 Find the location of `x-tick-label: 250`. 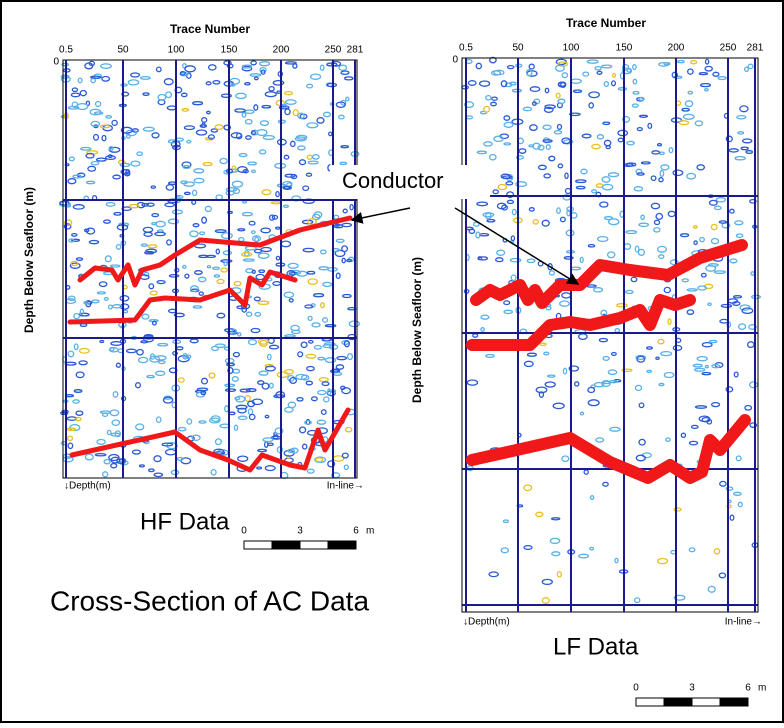

x-tick-label: 250 is located at coordinates (728, 48).